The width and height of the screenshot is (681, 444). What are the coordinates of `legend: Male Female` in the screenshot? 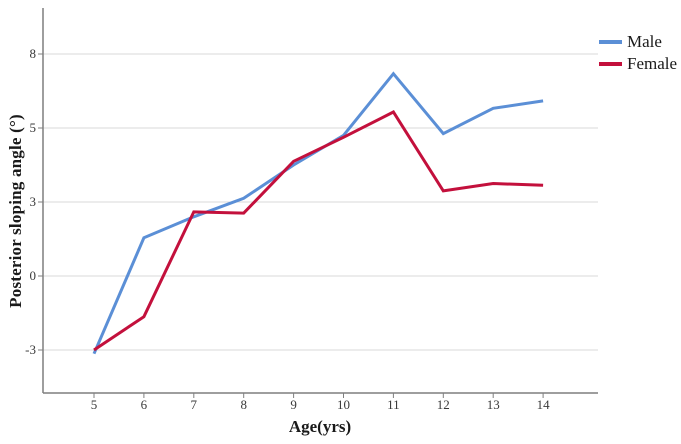 It's located at (638, 53).